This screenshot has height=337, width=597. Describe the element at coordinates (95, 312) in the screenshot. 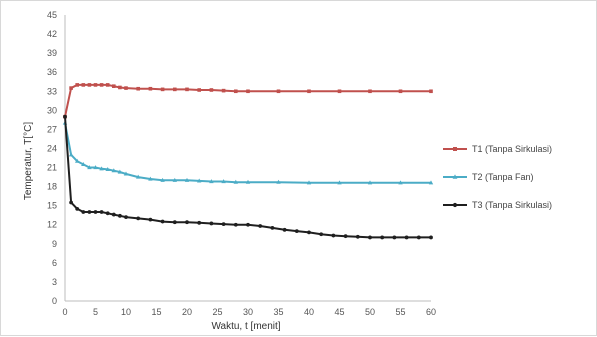

I see `x-tick-label: 5` at that location.